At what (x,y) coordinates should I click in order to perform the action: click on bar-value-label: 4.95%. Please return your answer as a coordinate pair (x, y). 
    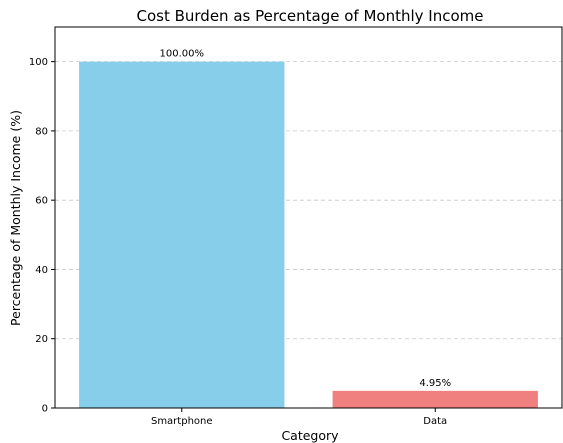
    Looking at the image, I should click on (435, 383).